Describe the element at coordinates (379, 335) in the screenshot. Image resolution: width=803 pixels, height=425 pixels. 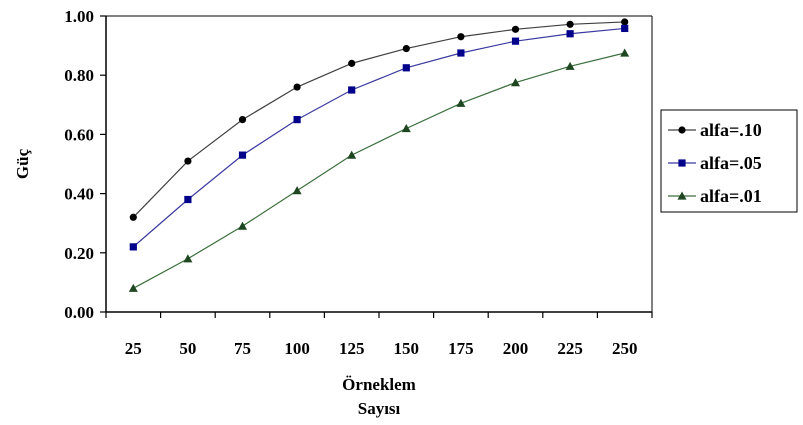
I see `x-ticks: 25 50 75 100 125 150 175 200 225 250` at that location.